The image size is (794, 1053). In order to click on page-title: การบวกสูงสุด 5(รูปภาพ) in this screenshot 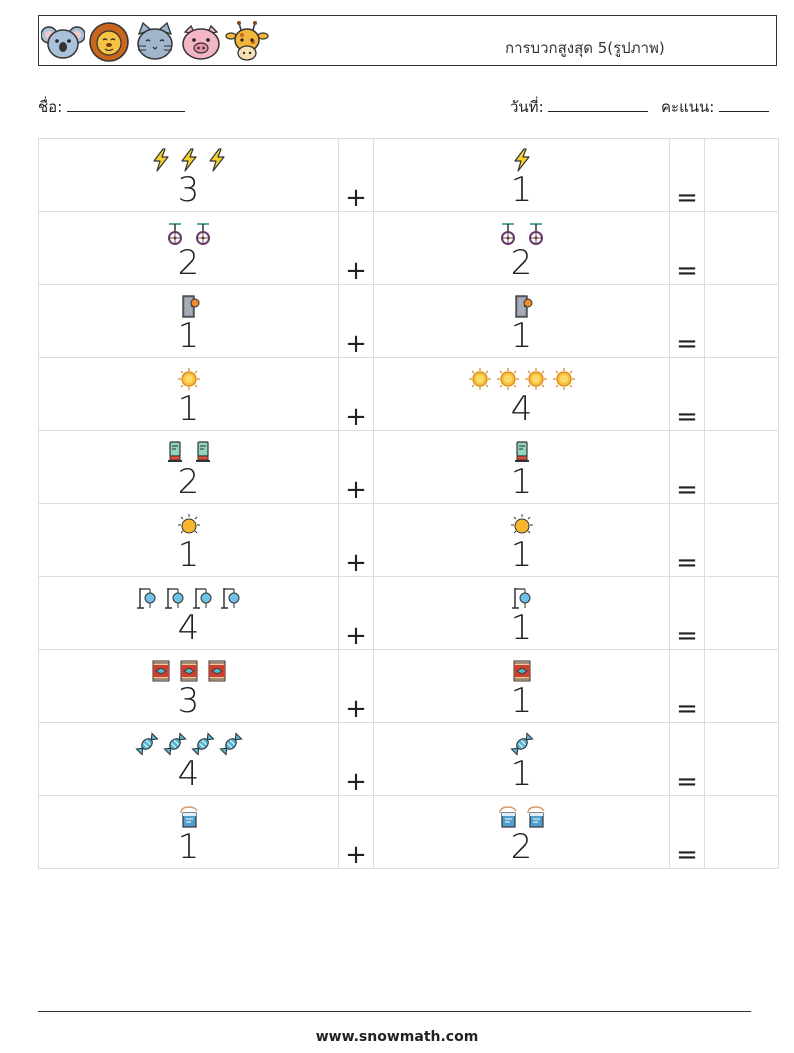, I will do `click(585, 48)`.